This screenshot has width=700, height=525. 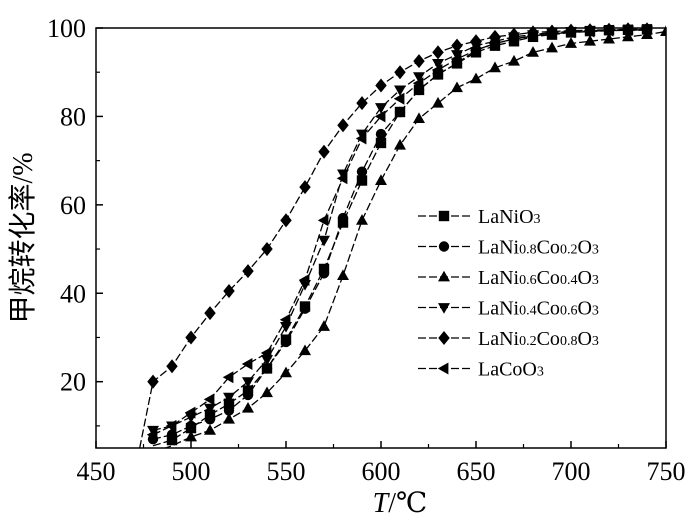 I want to click on y-tick-label: 60, so click(x=73, y=205).